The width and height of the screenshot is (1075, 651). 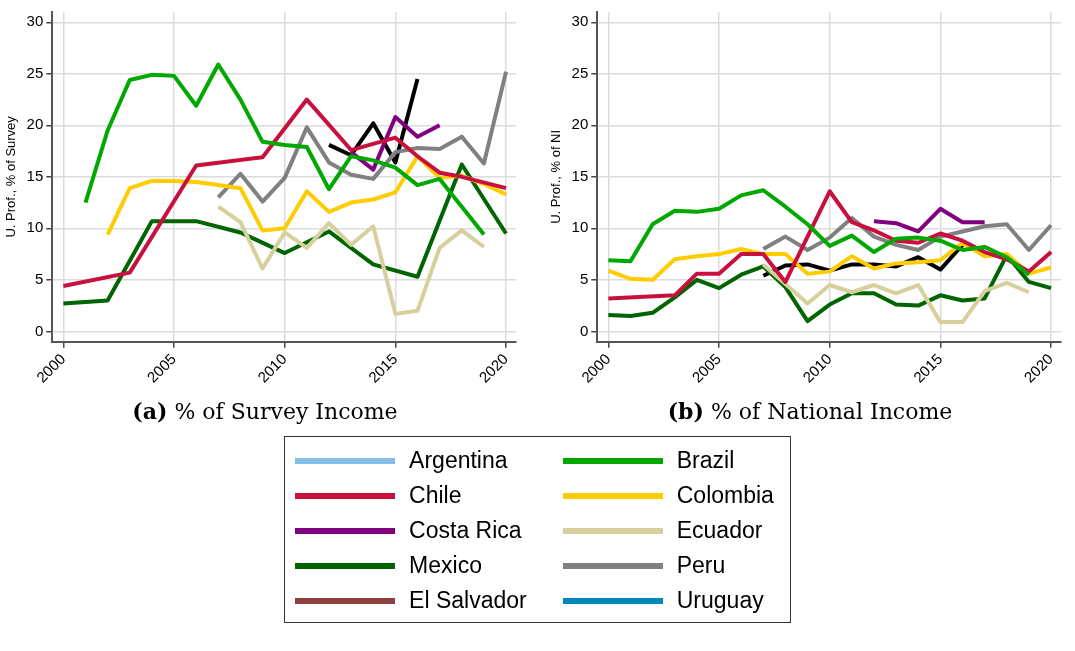 What do you see at coordinates (465, 530) in the screenshot?
I see `legend-label: Costa Rica` at bounding box center [465, 530].